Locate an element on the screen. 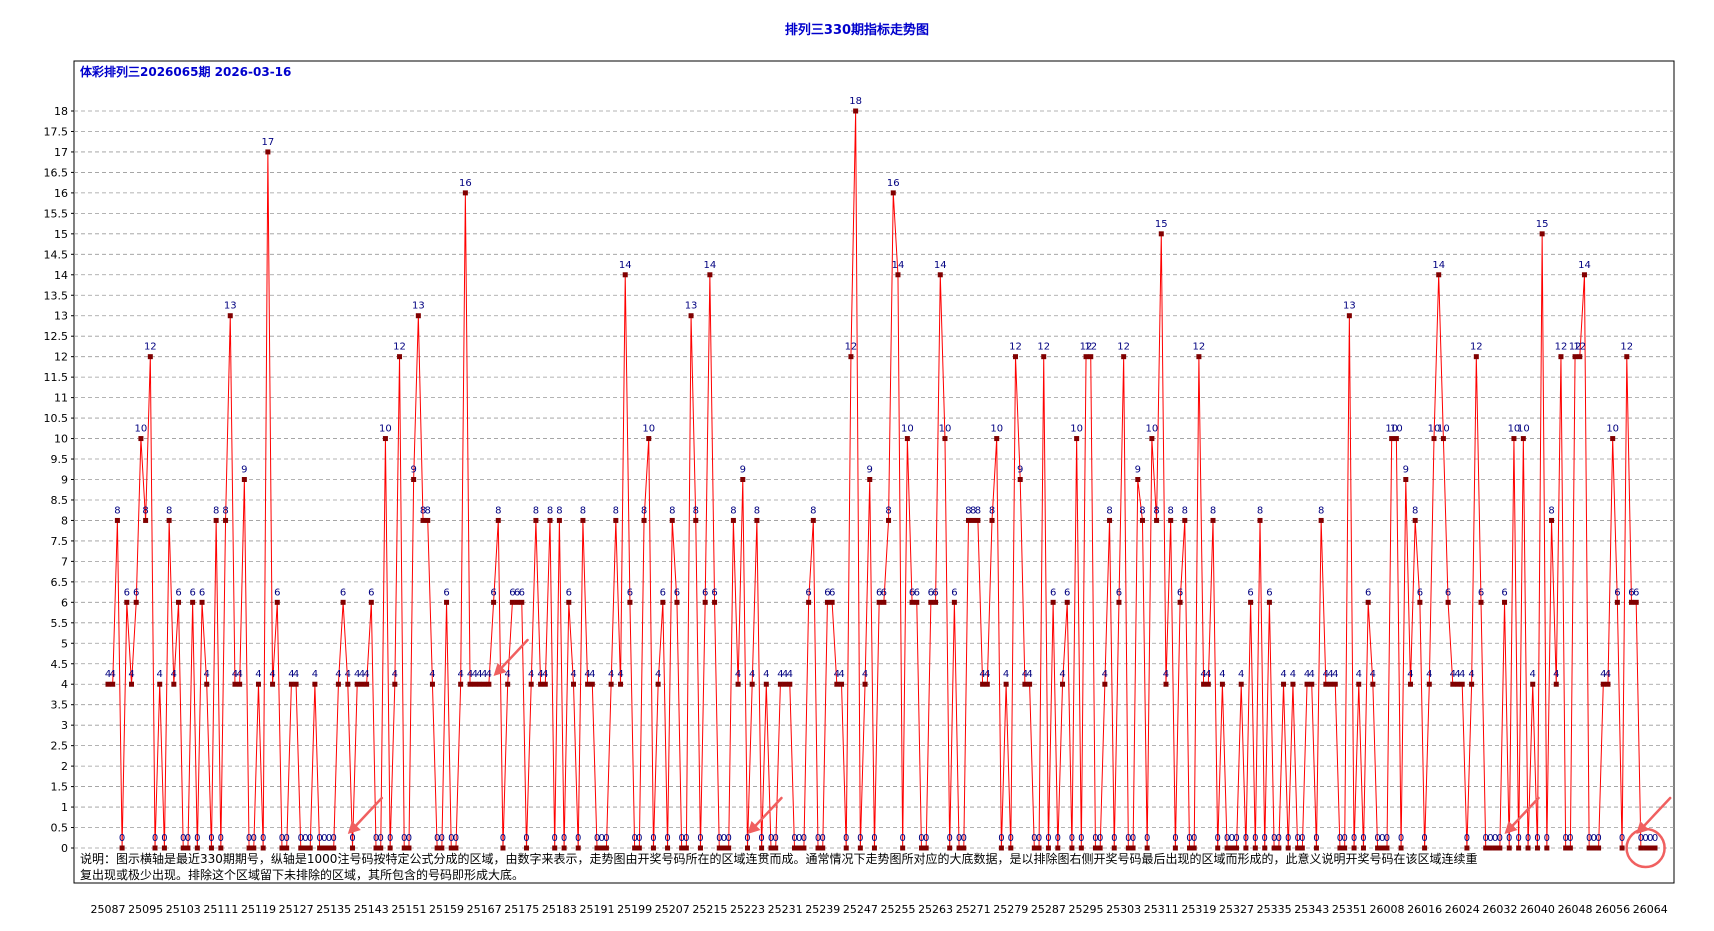 This screenshot has height=931, width=1714. x-tick-label: 25279 is located at coordinates (1010, 909).